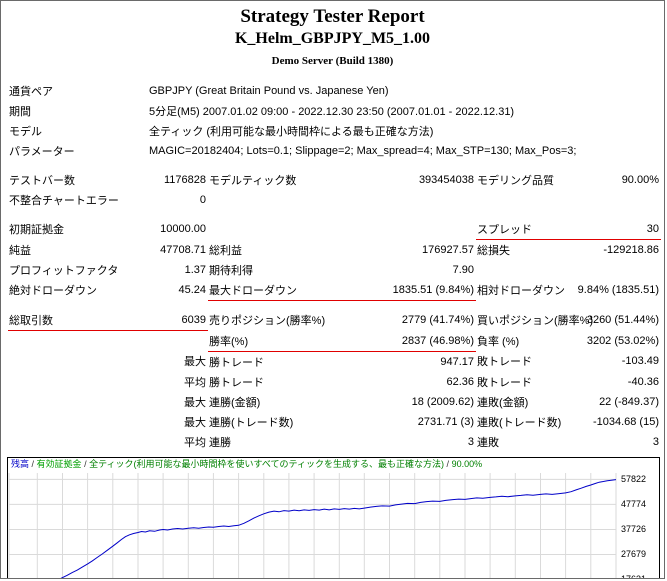 The height and width of the screenshot is (581, 667). I want to click on report-label: 総損失, so click(493, 251).